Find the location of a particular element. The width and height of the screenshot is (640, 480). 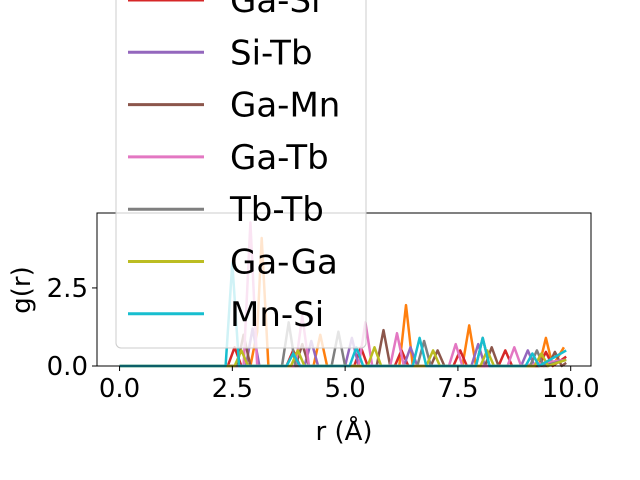

y-axis-label: g(r) is located at coordinates (22, 289).